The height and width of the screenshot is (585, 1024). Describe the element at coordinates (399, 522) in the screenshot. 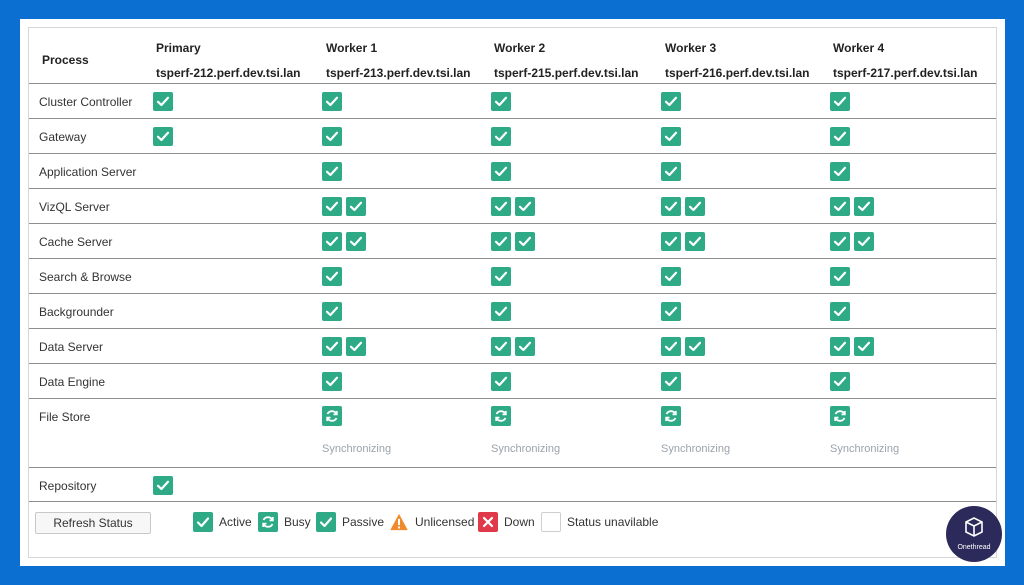

I see `warning-icon` at that location.